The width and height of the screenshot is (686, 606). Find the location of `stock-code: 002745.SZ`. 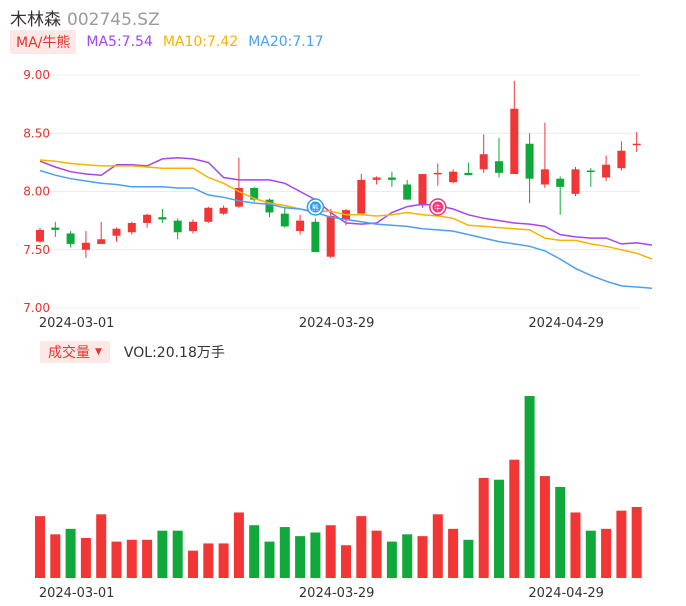

stock-code: 002745.SZ is located at coordinates (113, 20).